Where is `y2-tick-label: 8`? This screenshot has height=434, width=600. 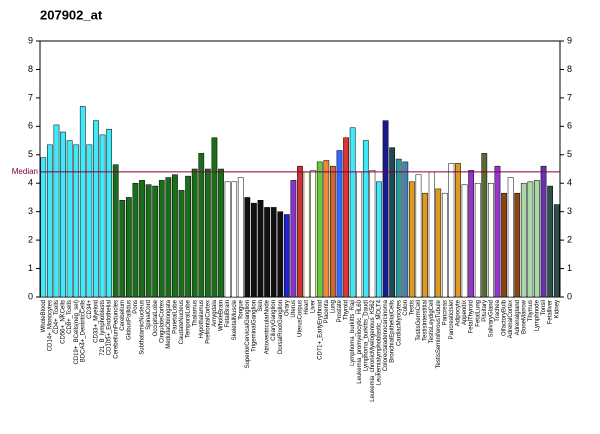
y2-tick-label: 8 is located at coordinates (569, 69).